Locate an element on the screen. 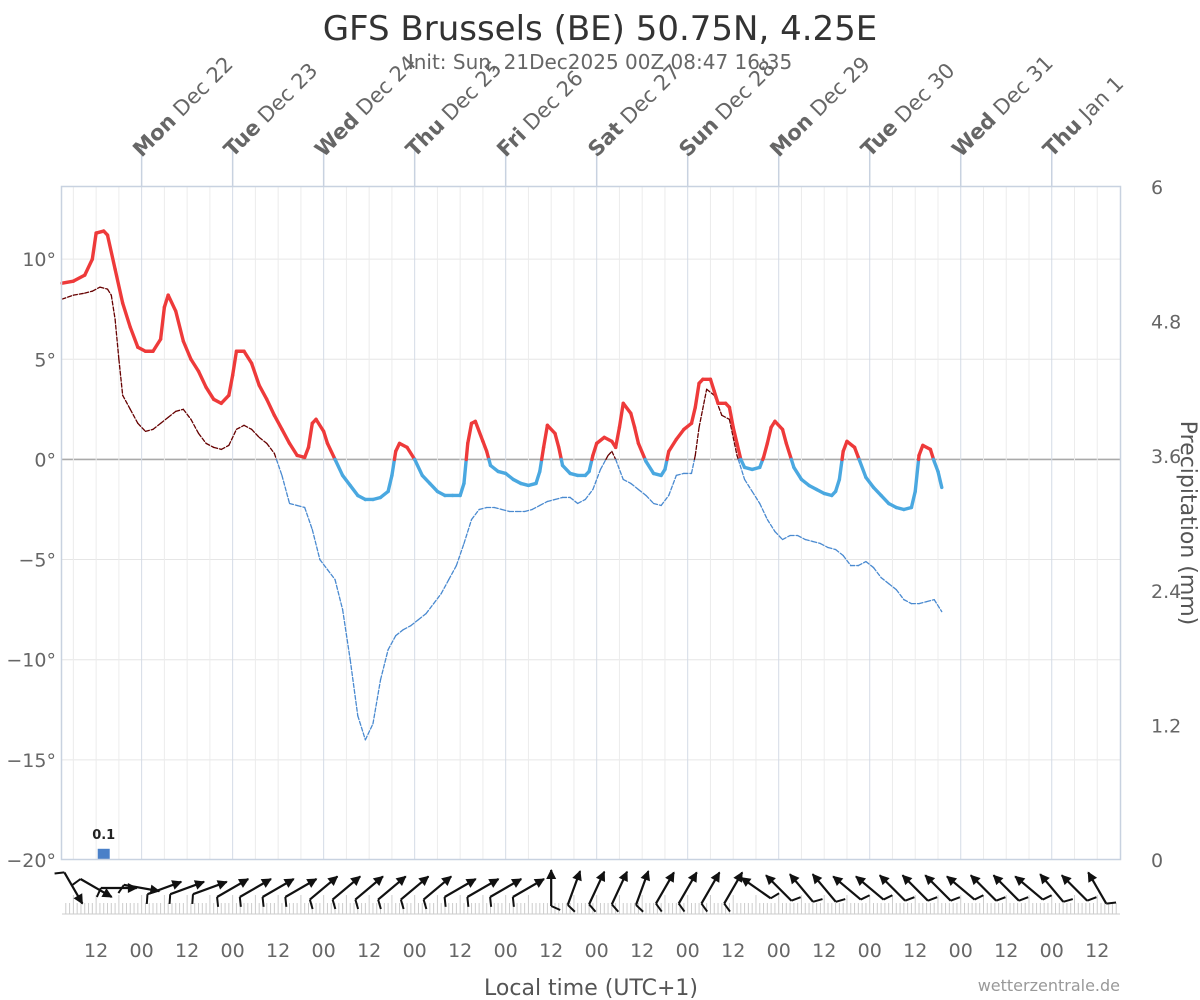 Image resolution: width=1200 pixels, height=1000 pixels. day-label-date: Jan 1 is located at coordinates (1099, 101).